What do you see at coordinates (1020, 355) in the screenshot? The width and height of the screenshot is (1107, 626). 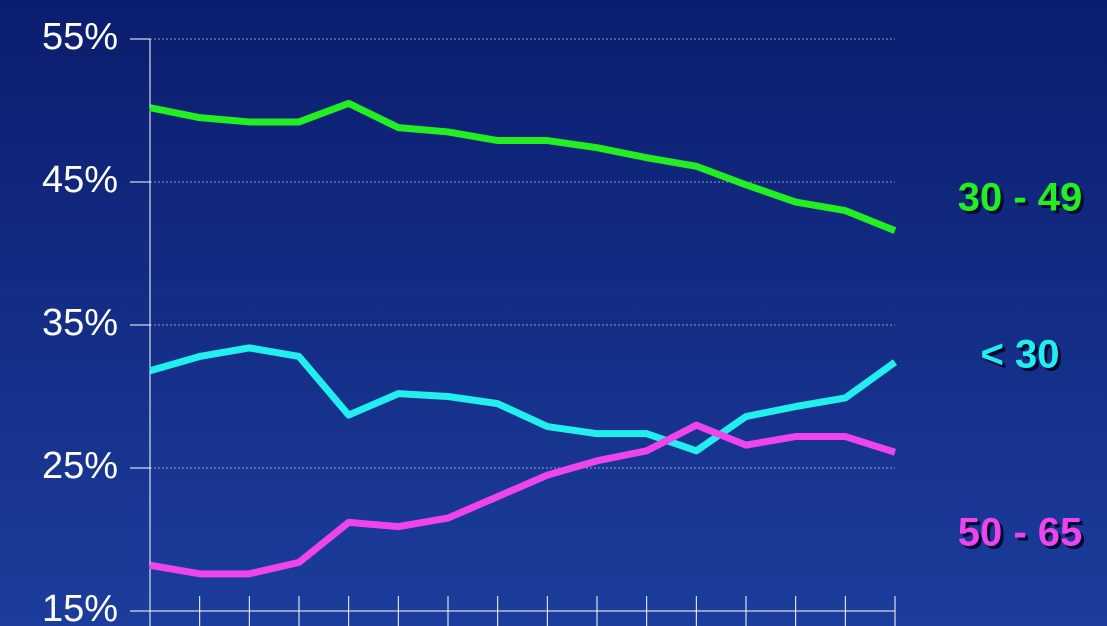 I see `series-label: < 30` at bounding box center [1020, 355].